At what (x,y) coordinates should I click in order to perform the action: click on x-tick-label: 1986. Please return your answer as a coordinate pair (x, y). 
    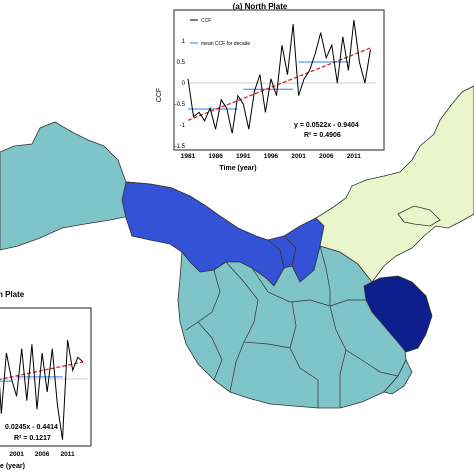
    Looking at the image, I should click on (215, 156).